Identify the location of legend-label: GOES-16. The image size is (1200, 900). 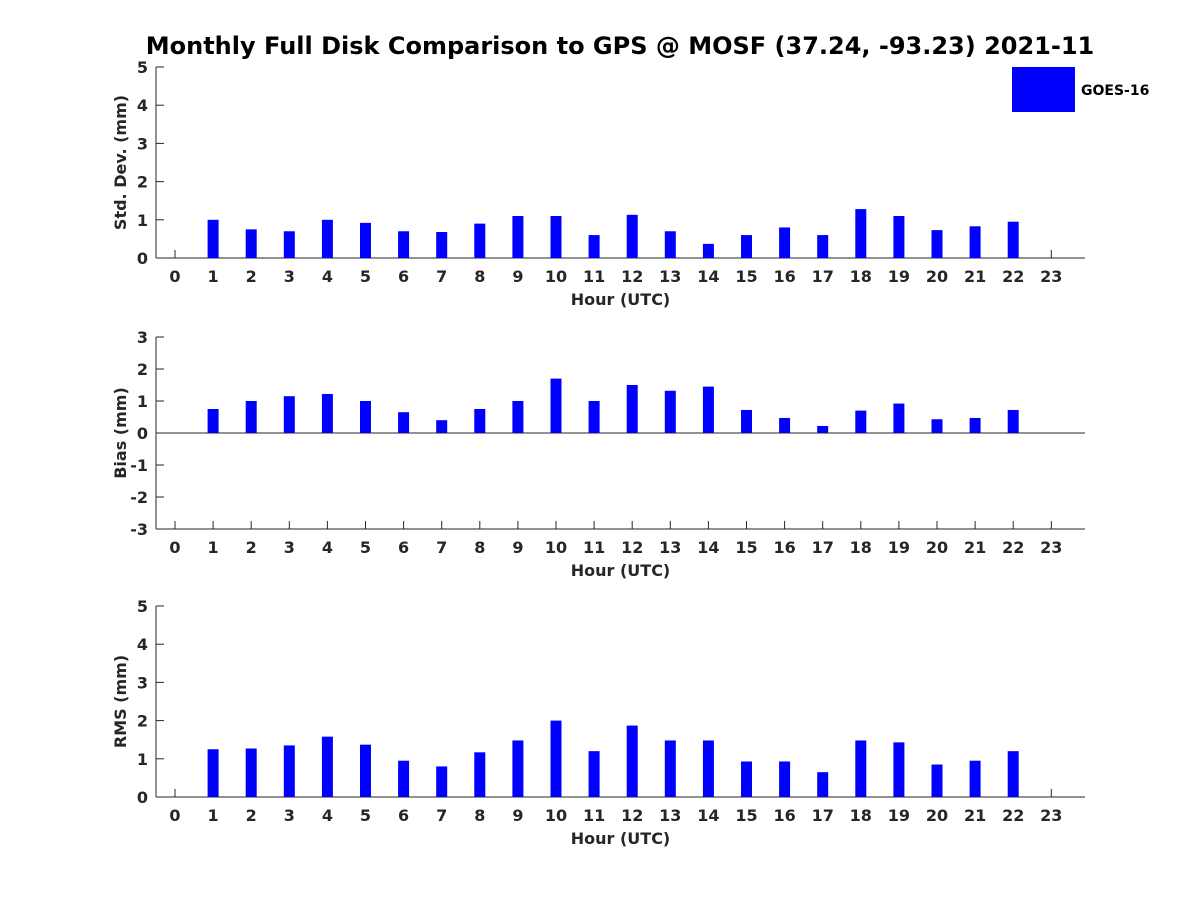
(1115, 91).